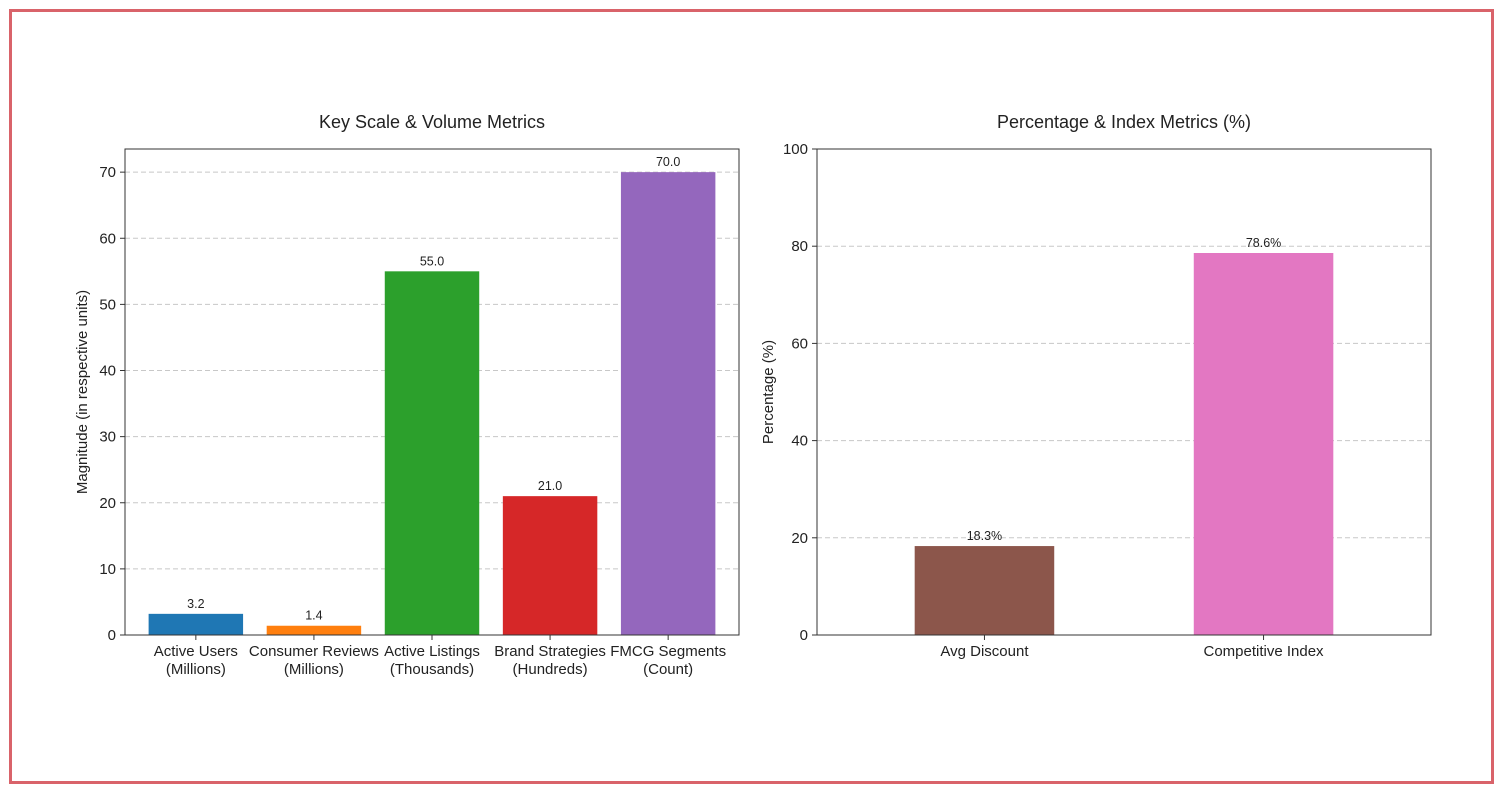 The height and width of the screenshot is (793, 1503). What do you see at coordinates (107, 172) in the screenshot?
I see `y-tick-label: 70` at bounding box center [107, 172].